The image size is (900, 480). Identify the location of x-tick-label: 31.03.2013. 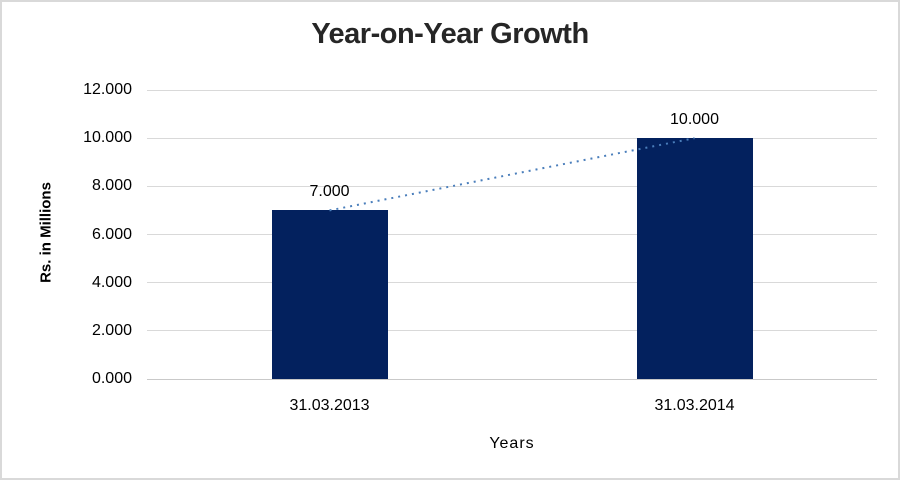
(329, 405).